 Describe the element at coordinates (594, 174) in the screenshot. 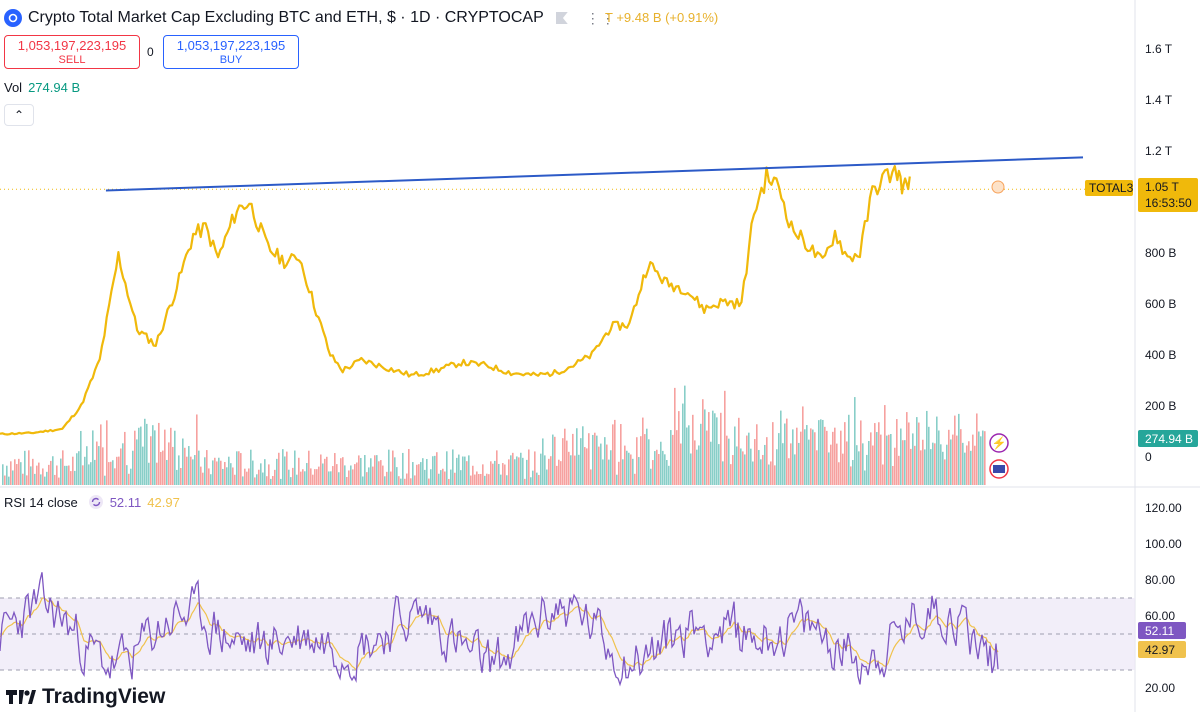

I see `resistance-trendline` at that location.